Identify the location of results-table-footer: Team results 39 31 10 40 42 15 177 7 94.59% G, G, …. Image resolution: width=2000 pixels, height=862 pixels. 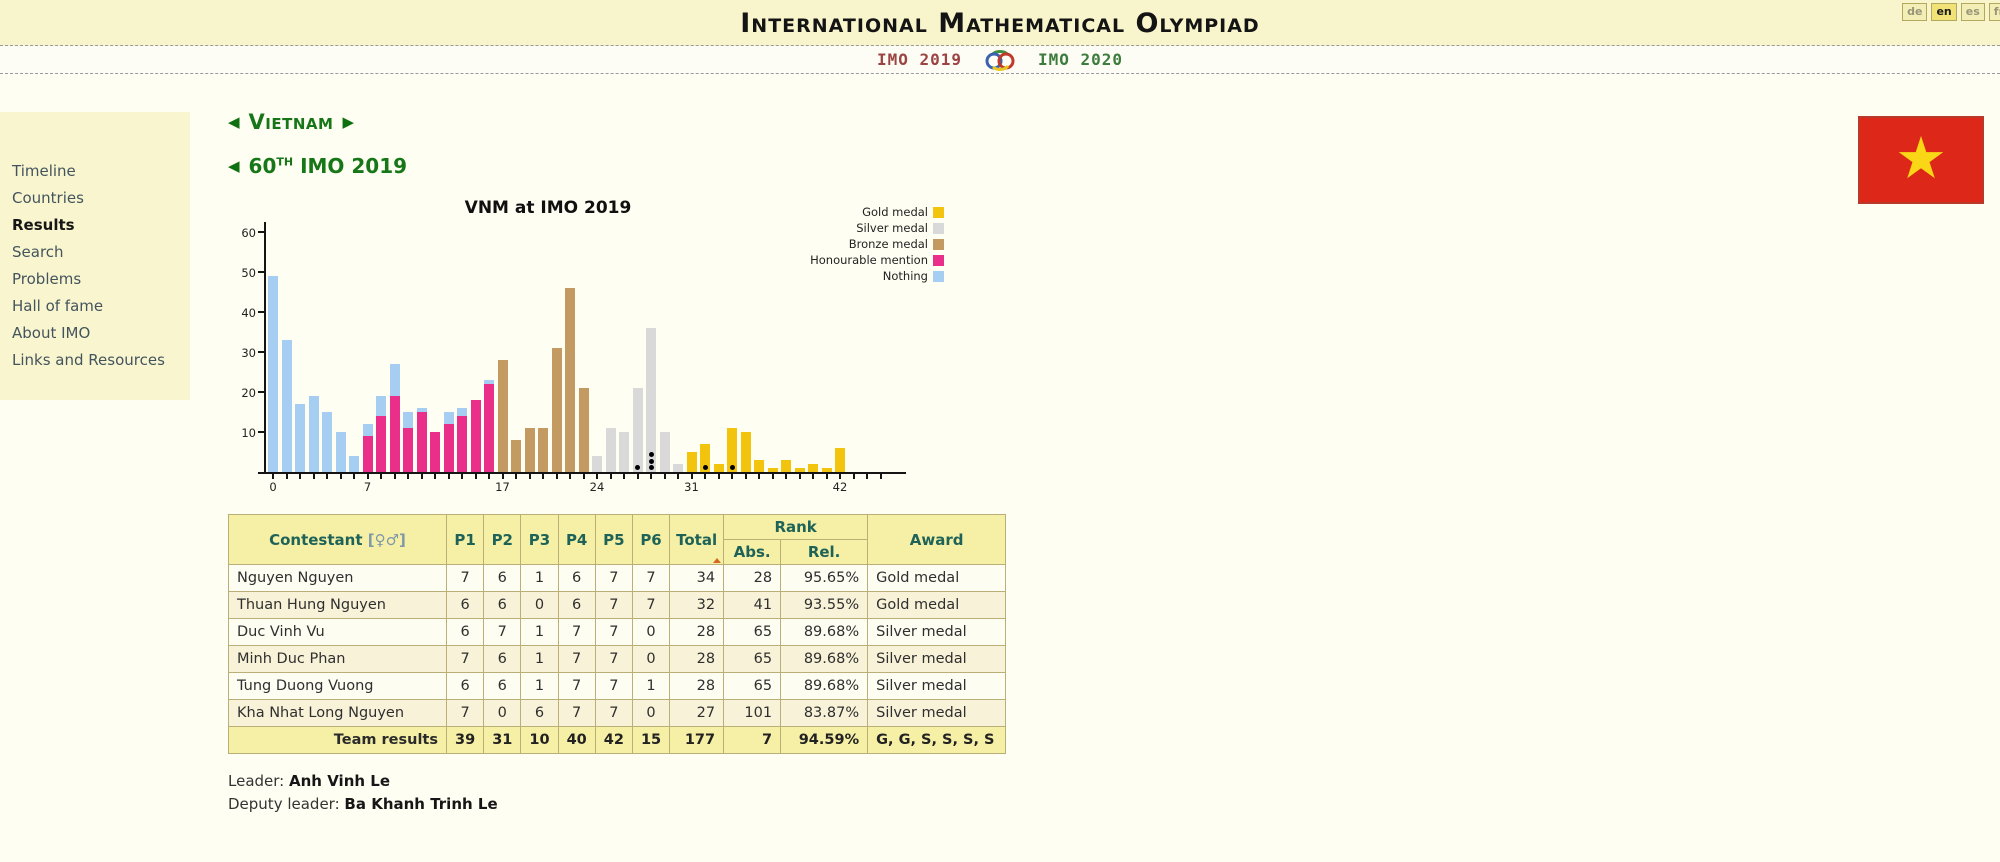
(617, 740).